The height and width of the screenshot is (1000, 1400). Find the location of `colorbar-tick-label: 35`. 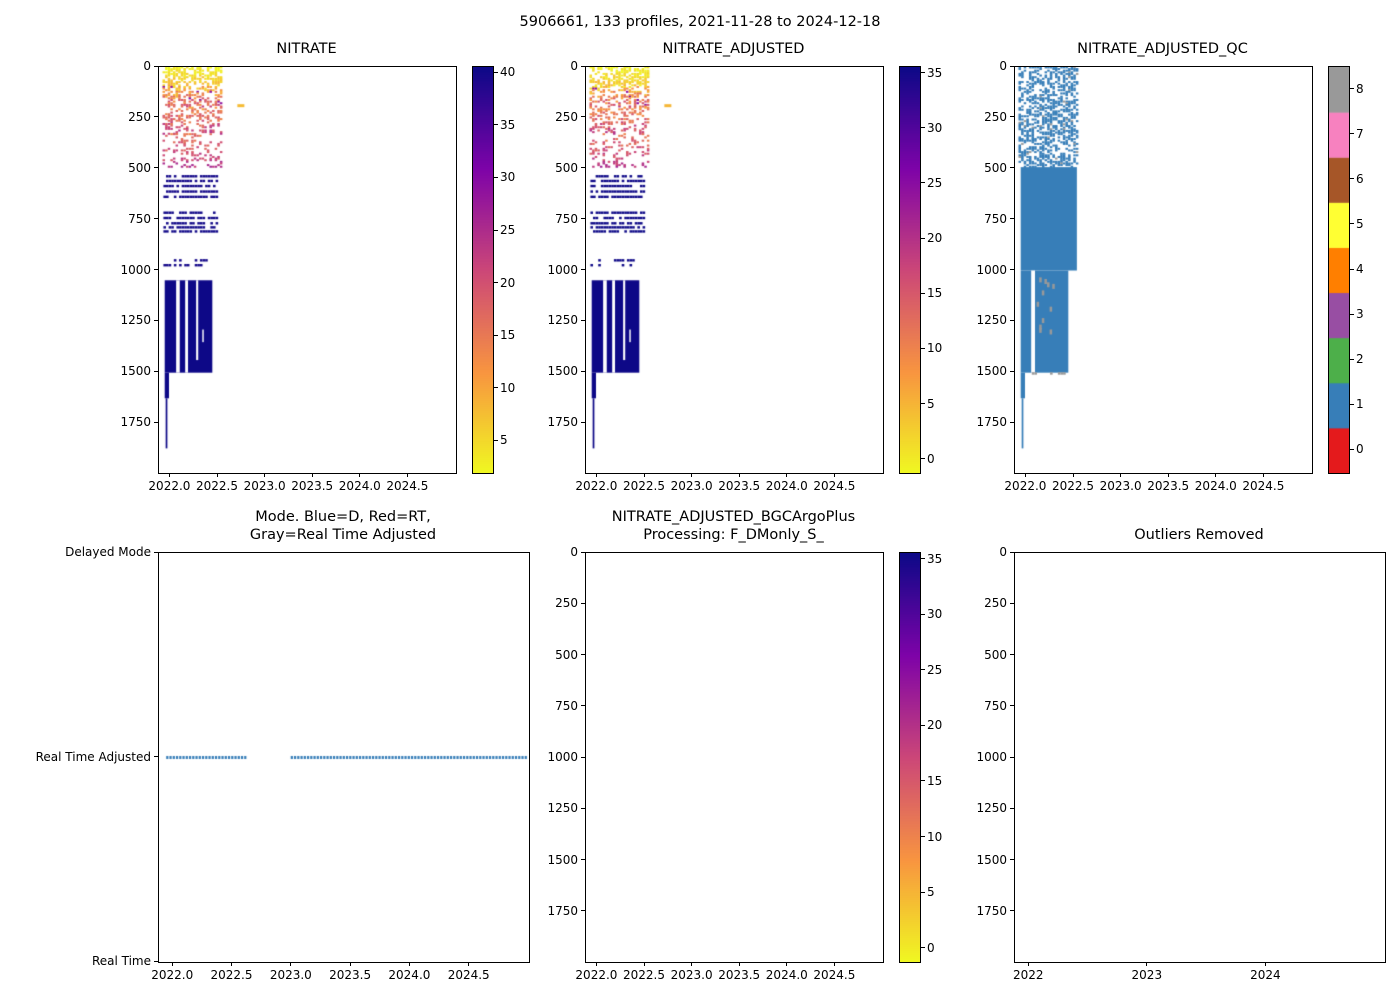

colorbar-tick-label: 35 is located at coordinates (508, 124).